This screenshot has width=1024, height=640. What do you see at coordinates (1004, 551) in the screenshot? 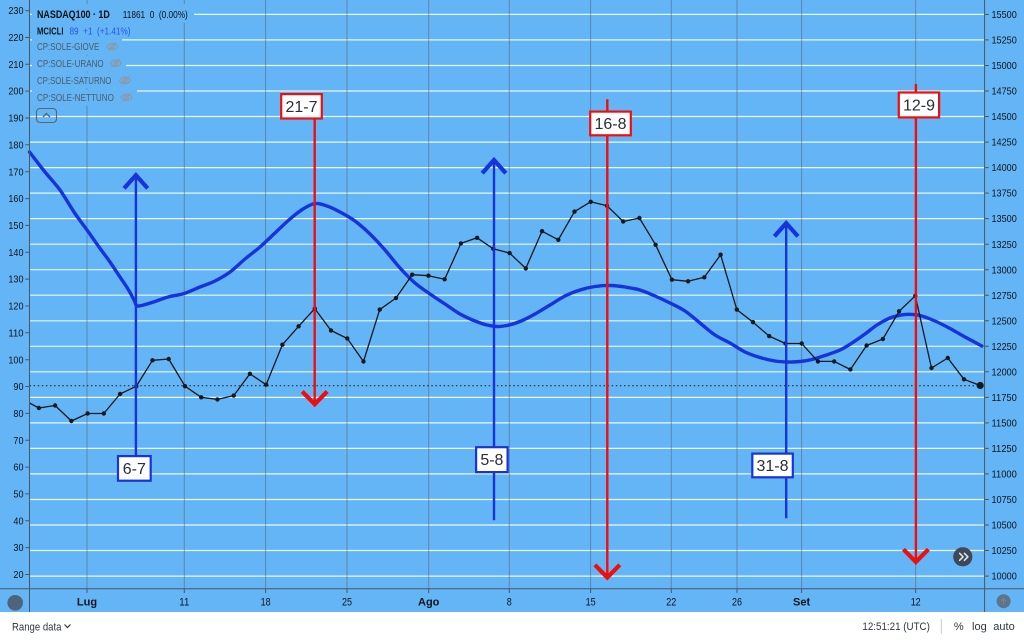
I see `svg-text: 10250` at bounding box center [1004, 551].